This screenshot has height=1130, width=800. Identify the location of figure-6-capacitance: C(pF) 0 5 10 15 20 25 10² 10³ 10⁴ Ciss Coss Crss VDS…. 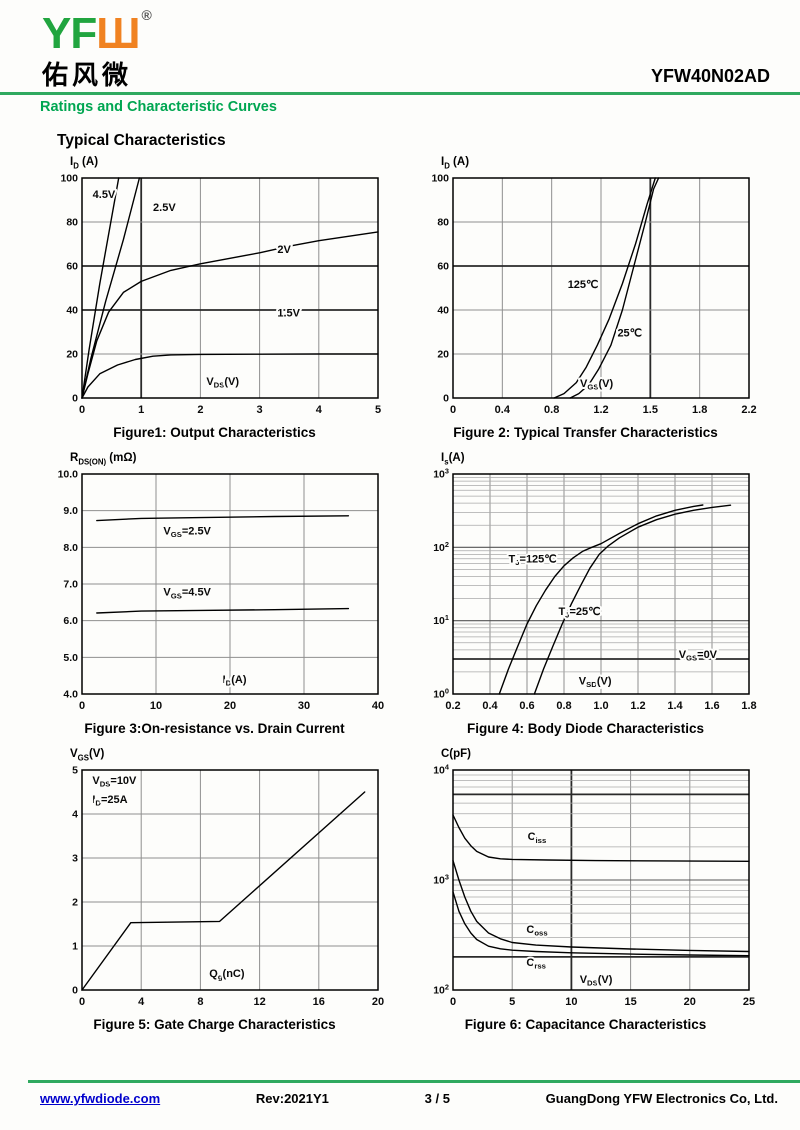
(585, 890).